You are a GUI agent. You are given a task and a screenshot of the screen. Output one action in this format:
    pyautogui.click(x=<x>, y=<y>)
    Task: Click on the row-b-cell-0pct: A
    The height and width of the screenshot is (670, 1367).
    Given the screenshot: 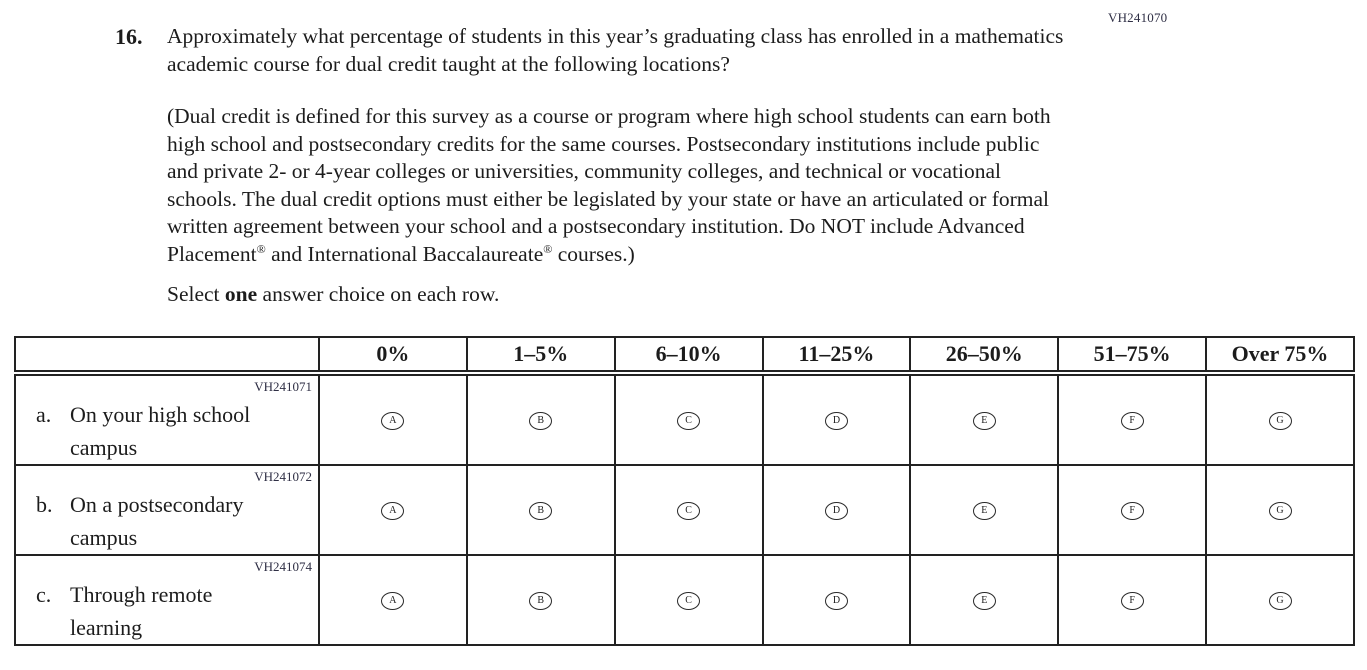 What is the action you would take?
    pyautogui.click(x=393, y=509)
    